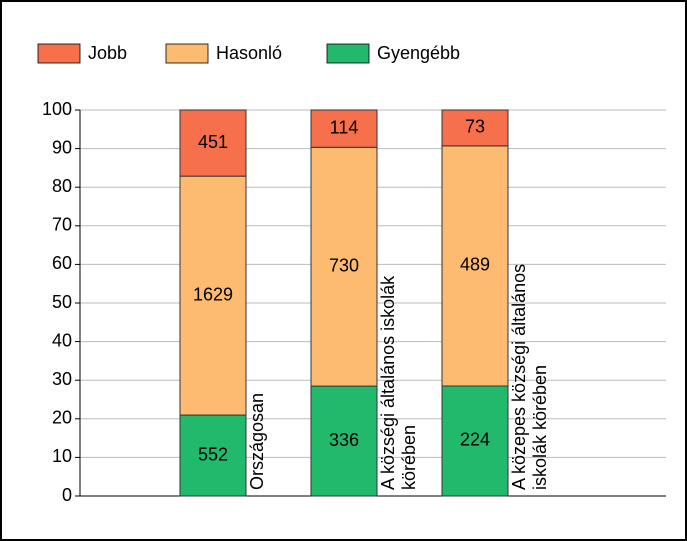  Describe the element at coordinates (213, 294) in the screenshot. I see `data-label: 1629` at that location.